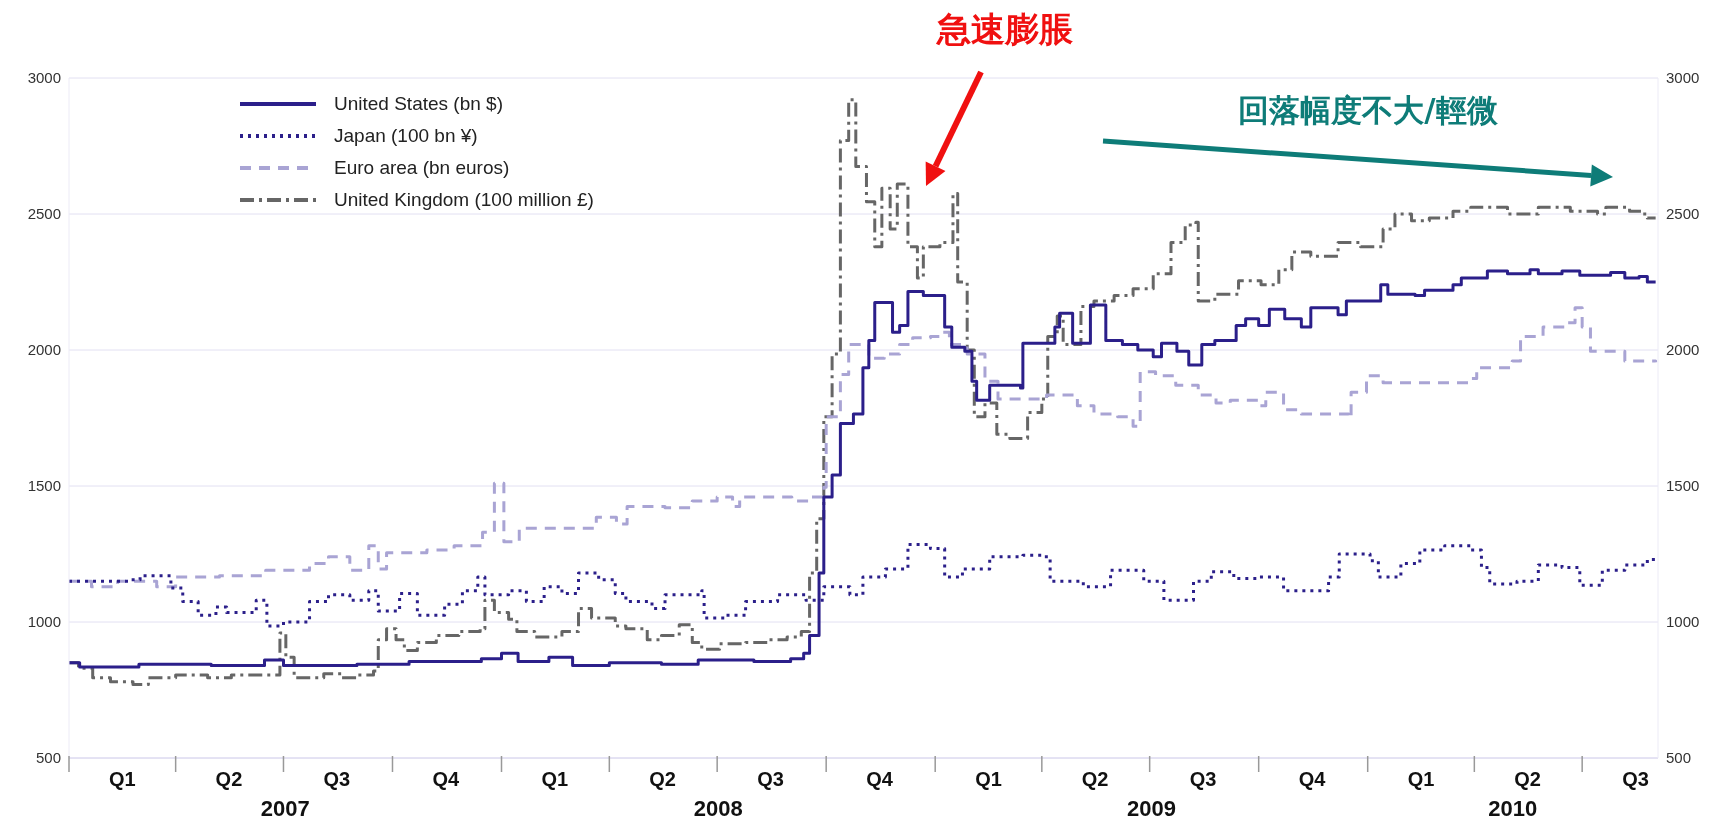  What do you see at coordinates (44, 350) in the screenshot?
I see `y-tick-label: 2000` at bounding box center [44, 350].